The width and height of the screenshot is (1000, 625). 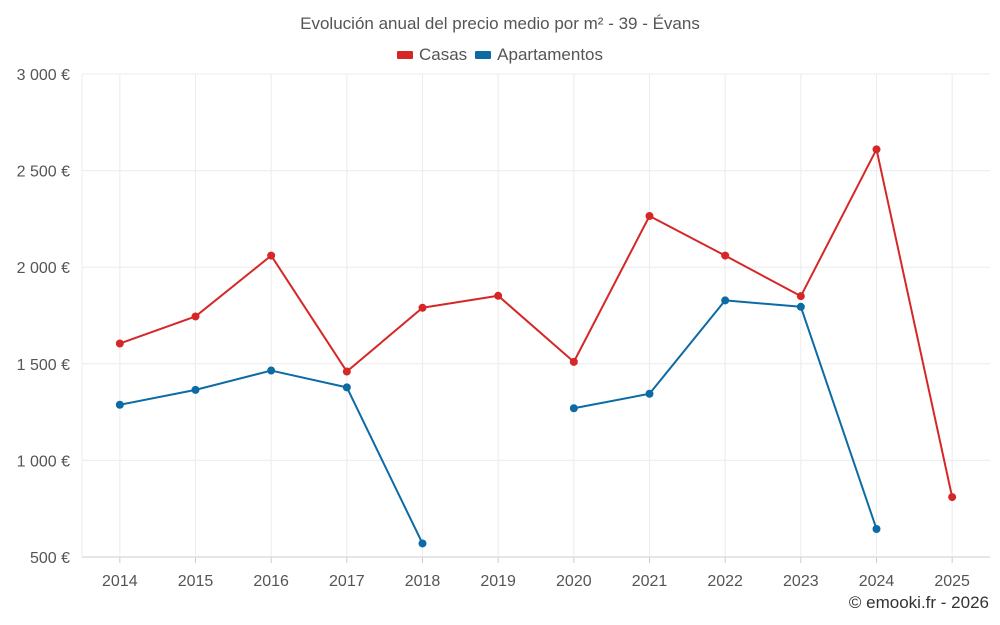 I want to click on x-tick-label: 2018, so click(x=423, y=581).